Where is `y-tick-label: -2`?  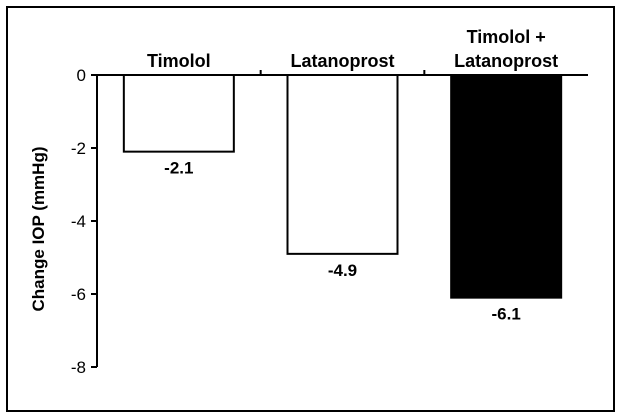
y-tick-label: -2 is located at coordinates (78, 148).